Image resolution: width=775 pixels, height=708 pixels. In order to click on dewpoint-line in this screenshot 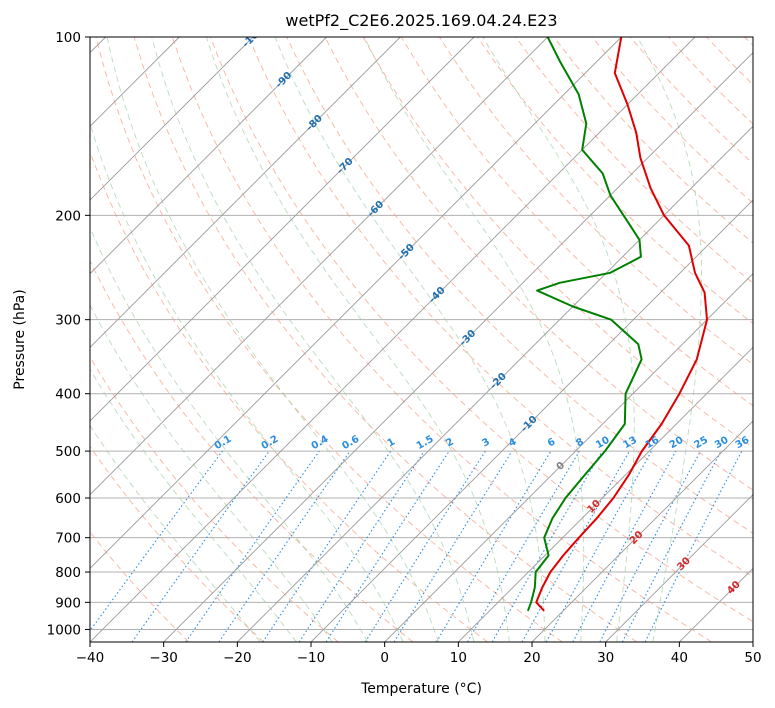, I will do `click(584, 324)`.